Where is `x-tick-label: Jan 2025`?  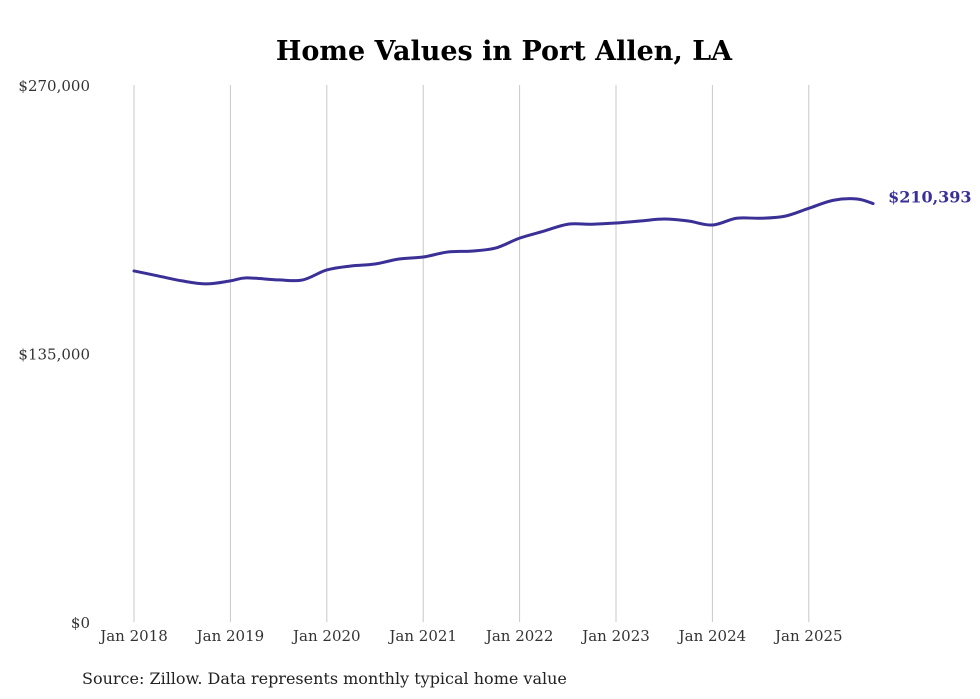 x-tick-label: Jan 2025 is located at coordinates (808, 636).